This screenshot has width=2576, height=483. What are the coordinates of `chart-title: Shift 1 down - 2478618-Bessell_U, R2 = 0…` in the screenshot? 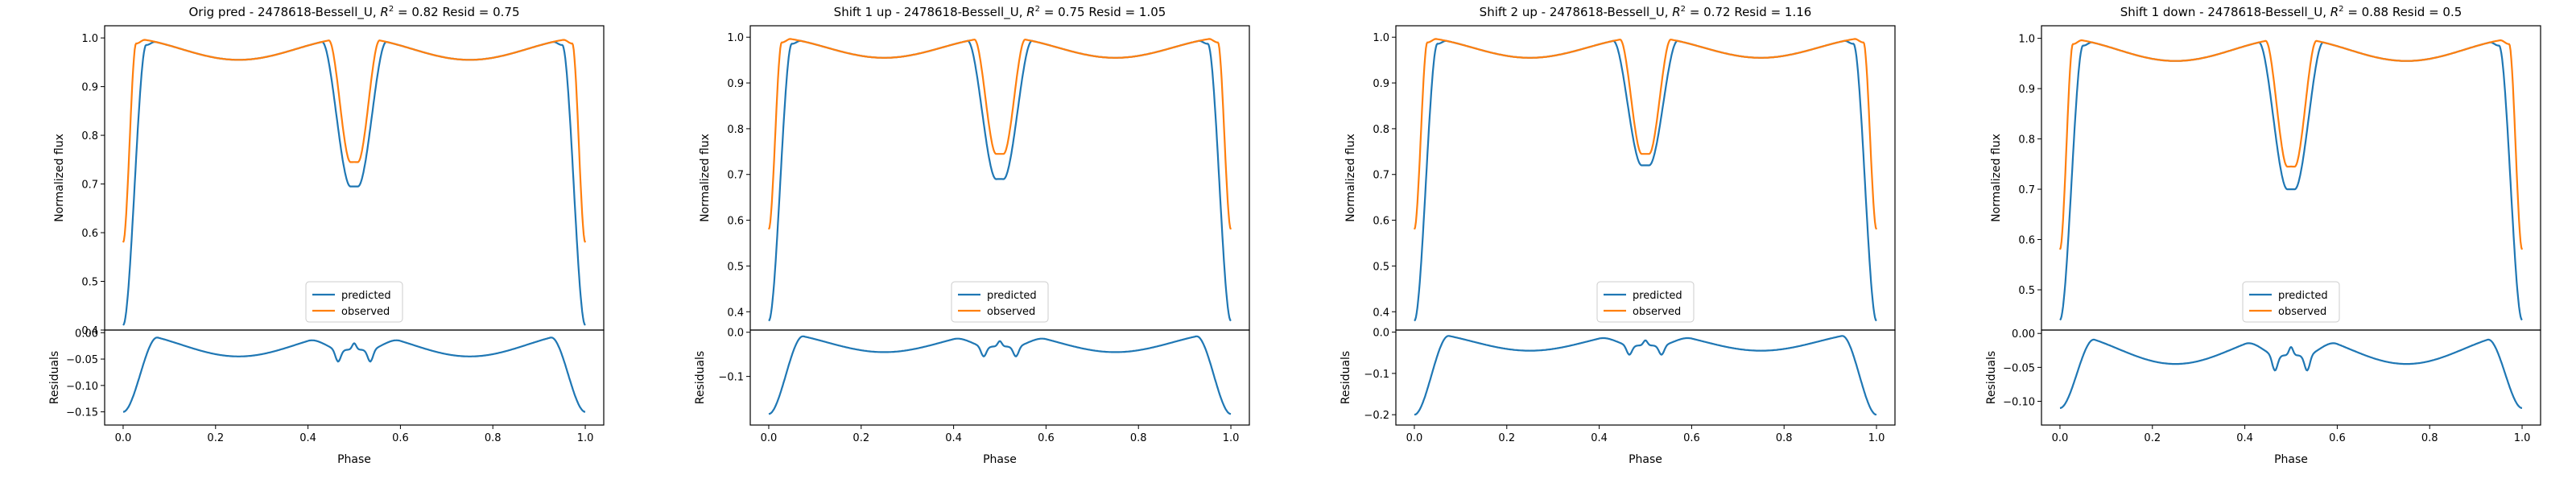 It's located at (2291, 12).